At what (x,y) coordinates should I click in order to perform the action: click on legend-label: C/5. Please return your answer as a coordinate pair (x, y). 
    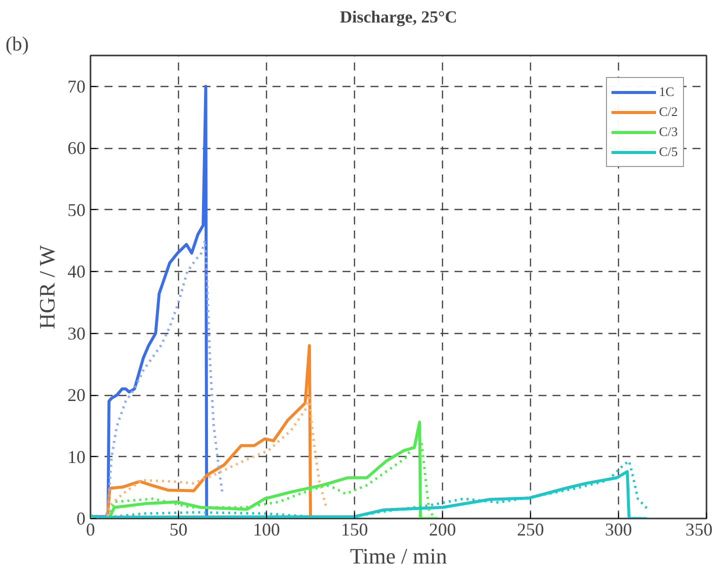
    Looking at the image, I should click on (669, 152).